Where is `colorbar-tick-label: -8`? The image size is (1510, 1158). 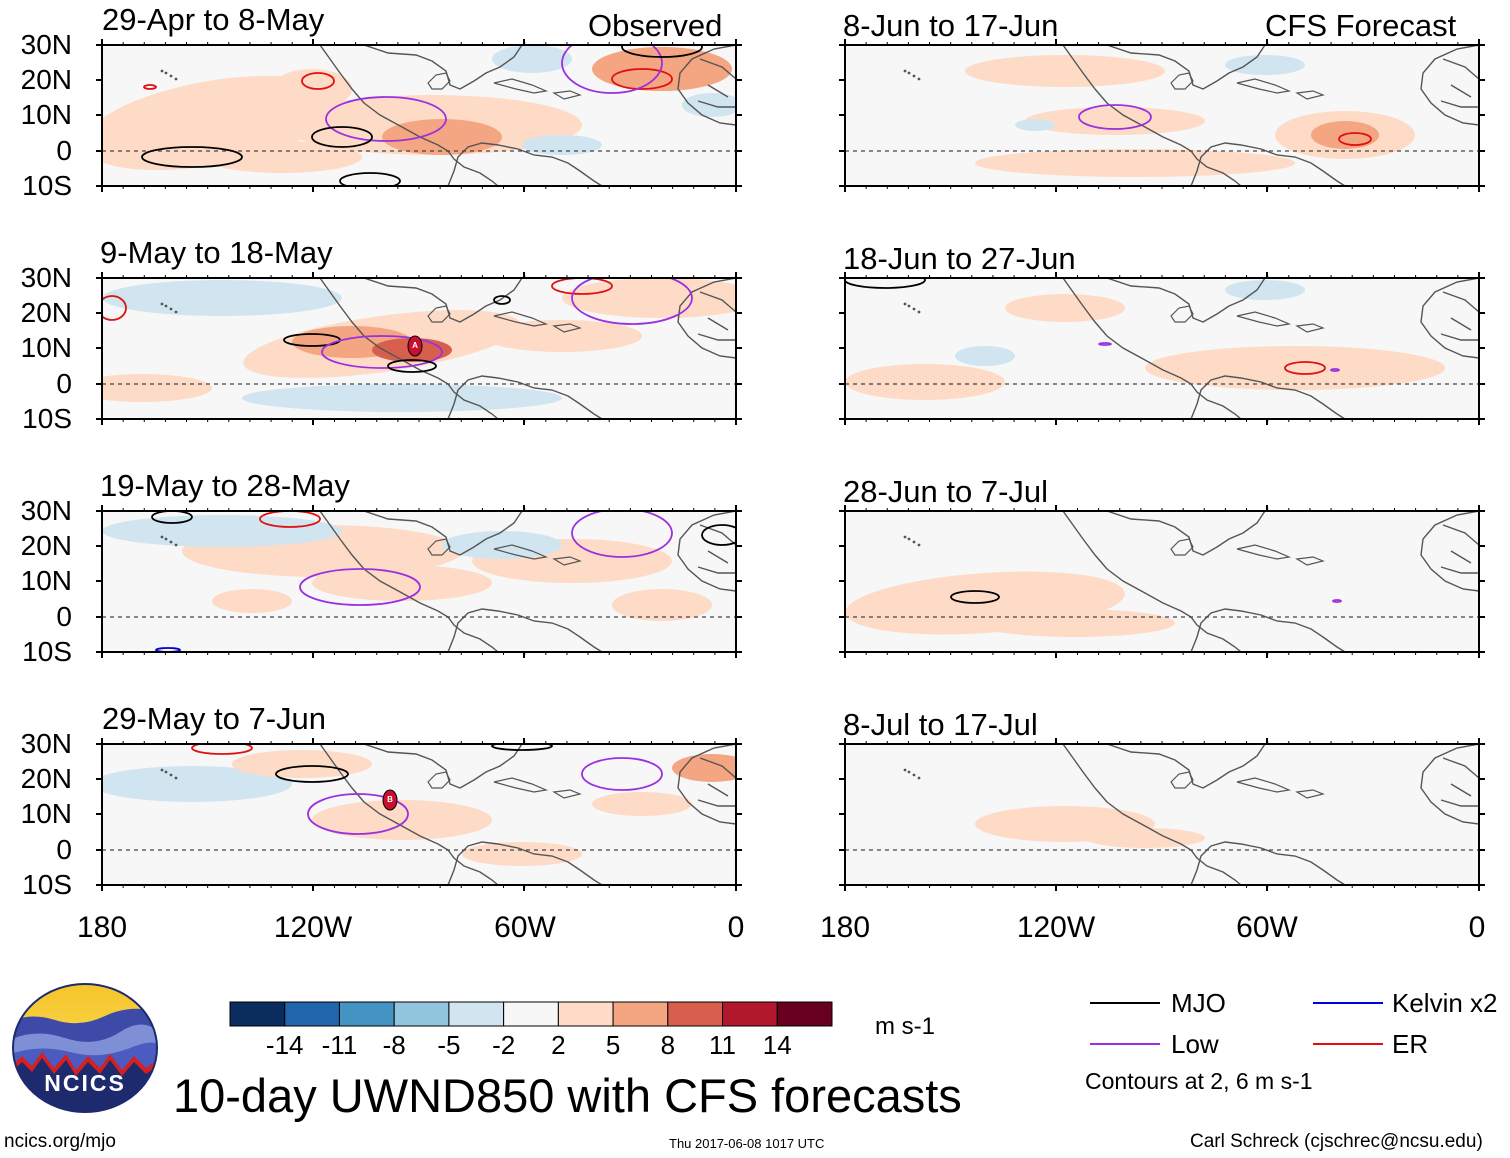
colorbar-tick-label: -8 is located at coordinates (394, 1045).